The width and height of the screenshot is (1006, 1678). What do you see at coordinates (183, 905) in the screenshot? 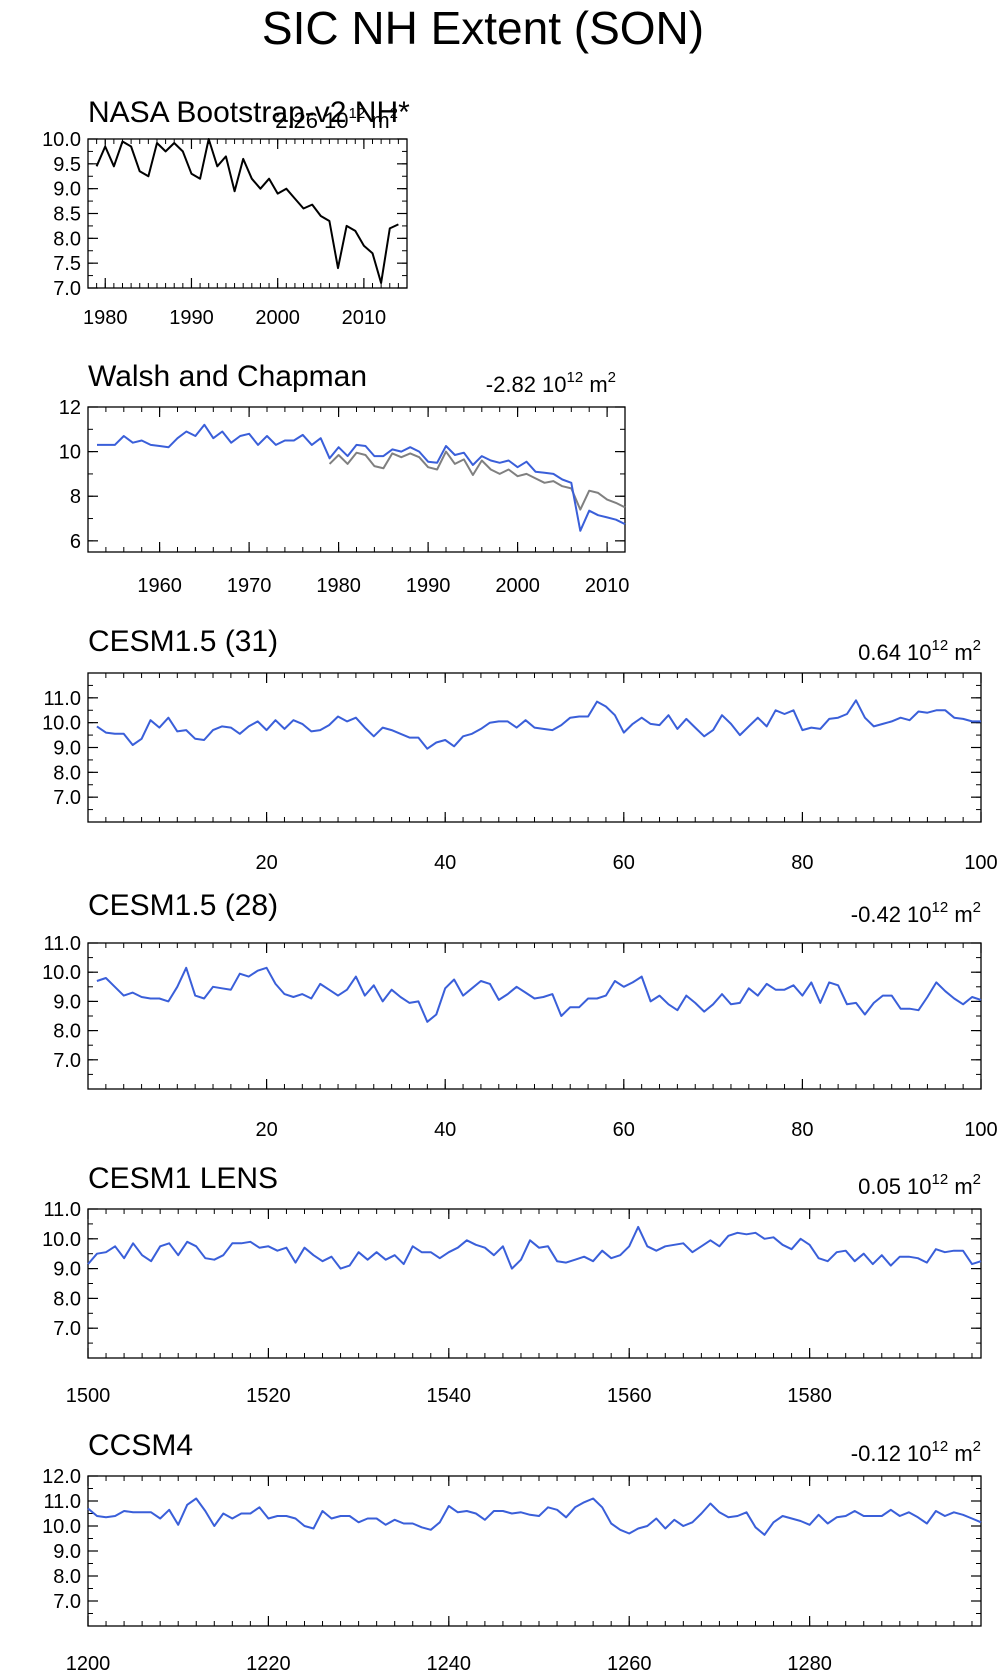
I see `panel-title: CESM1.5 (28)` at bounding box center [183, 905].